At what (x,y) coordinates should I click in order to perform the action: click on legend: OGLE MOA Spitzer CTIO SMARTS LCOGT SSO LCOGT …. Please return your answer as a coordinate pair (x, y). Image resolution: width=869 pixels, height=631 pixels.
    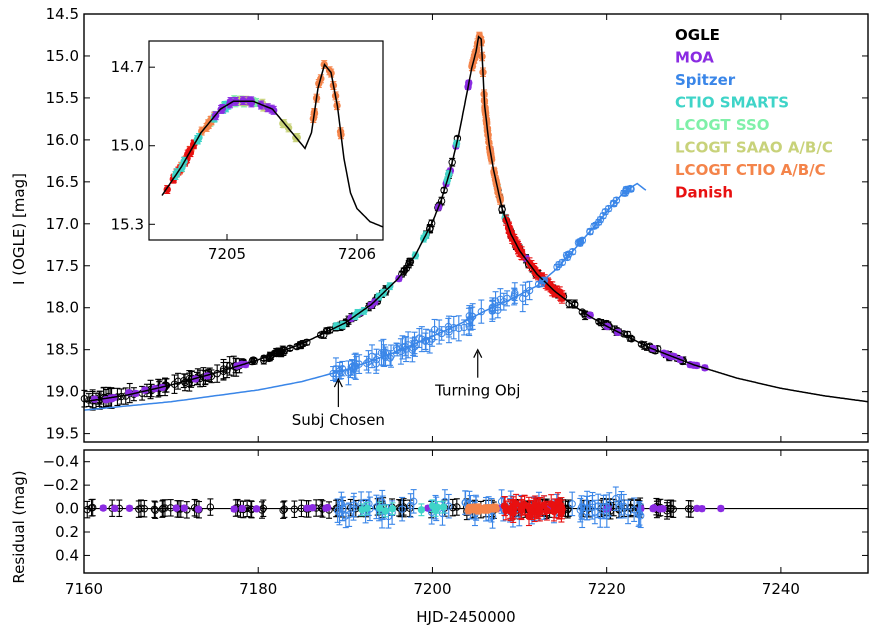
    Looking at the image, I should click on (754, 114).